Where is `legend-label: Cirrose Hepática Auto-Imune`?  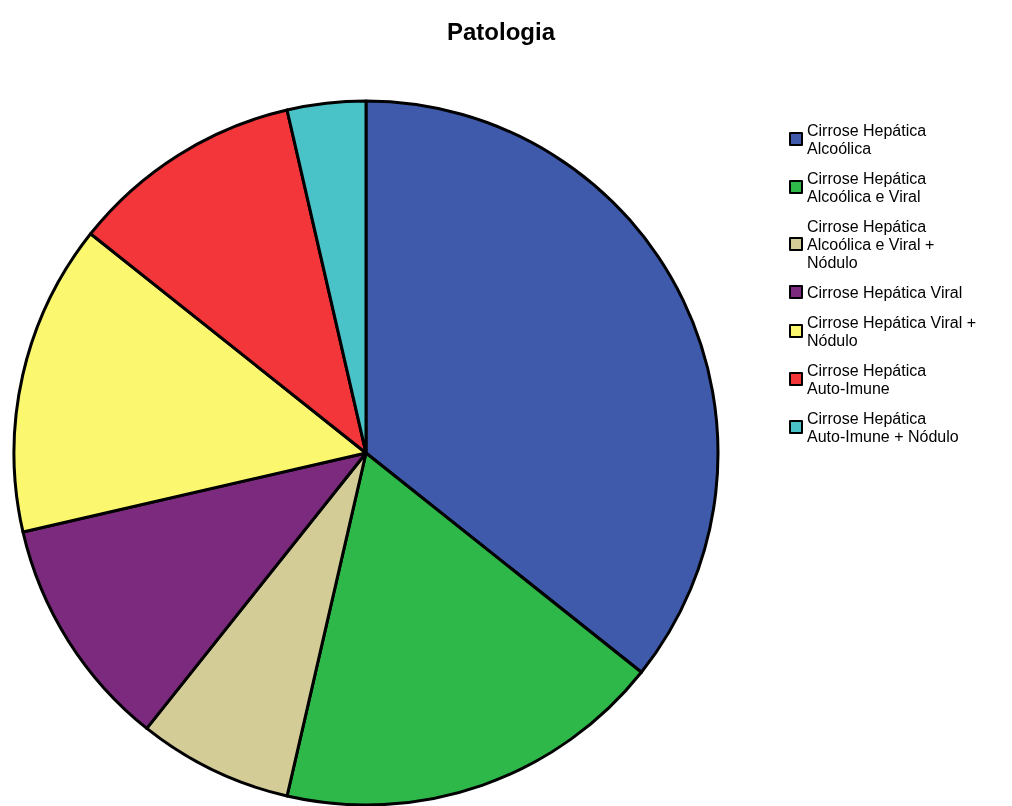
legend-label: Cirrose Hepática Auto-Imune is located at coordinates (869, 379).